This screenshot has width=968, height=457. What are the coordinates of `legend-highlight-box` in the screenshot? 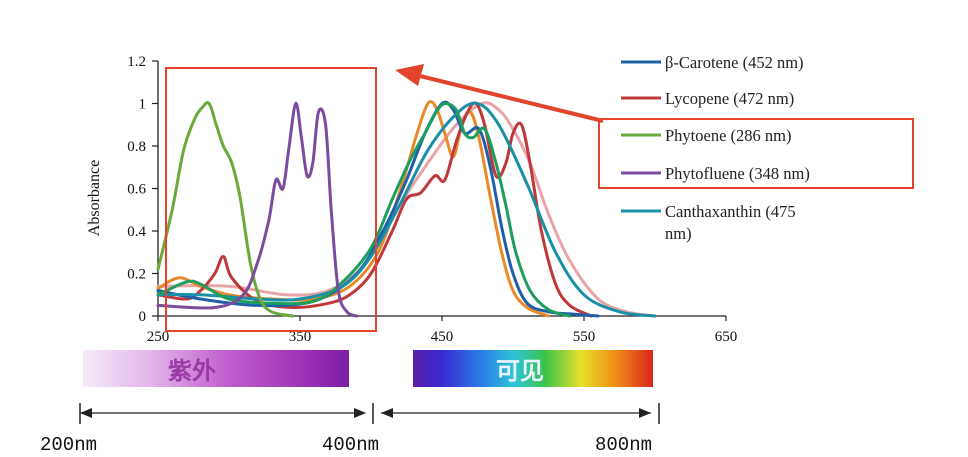 It's located at (756, 153).